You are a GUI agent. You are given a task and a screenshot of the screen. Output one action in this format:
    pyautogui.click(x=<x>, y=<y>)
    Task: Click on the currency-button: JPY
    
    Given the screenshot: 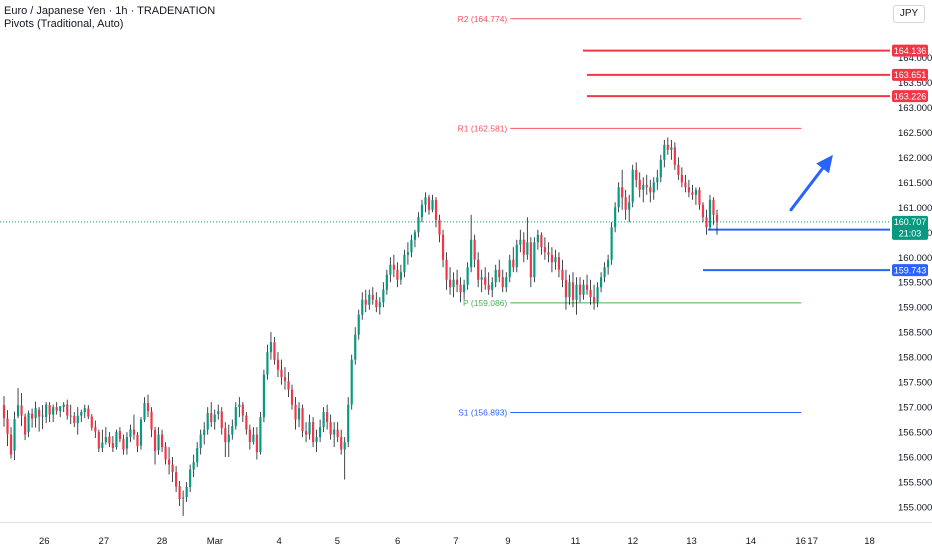 What is the action you would take?
    pyautogui.click(x=909, y=14)
    